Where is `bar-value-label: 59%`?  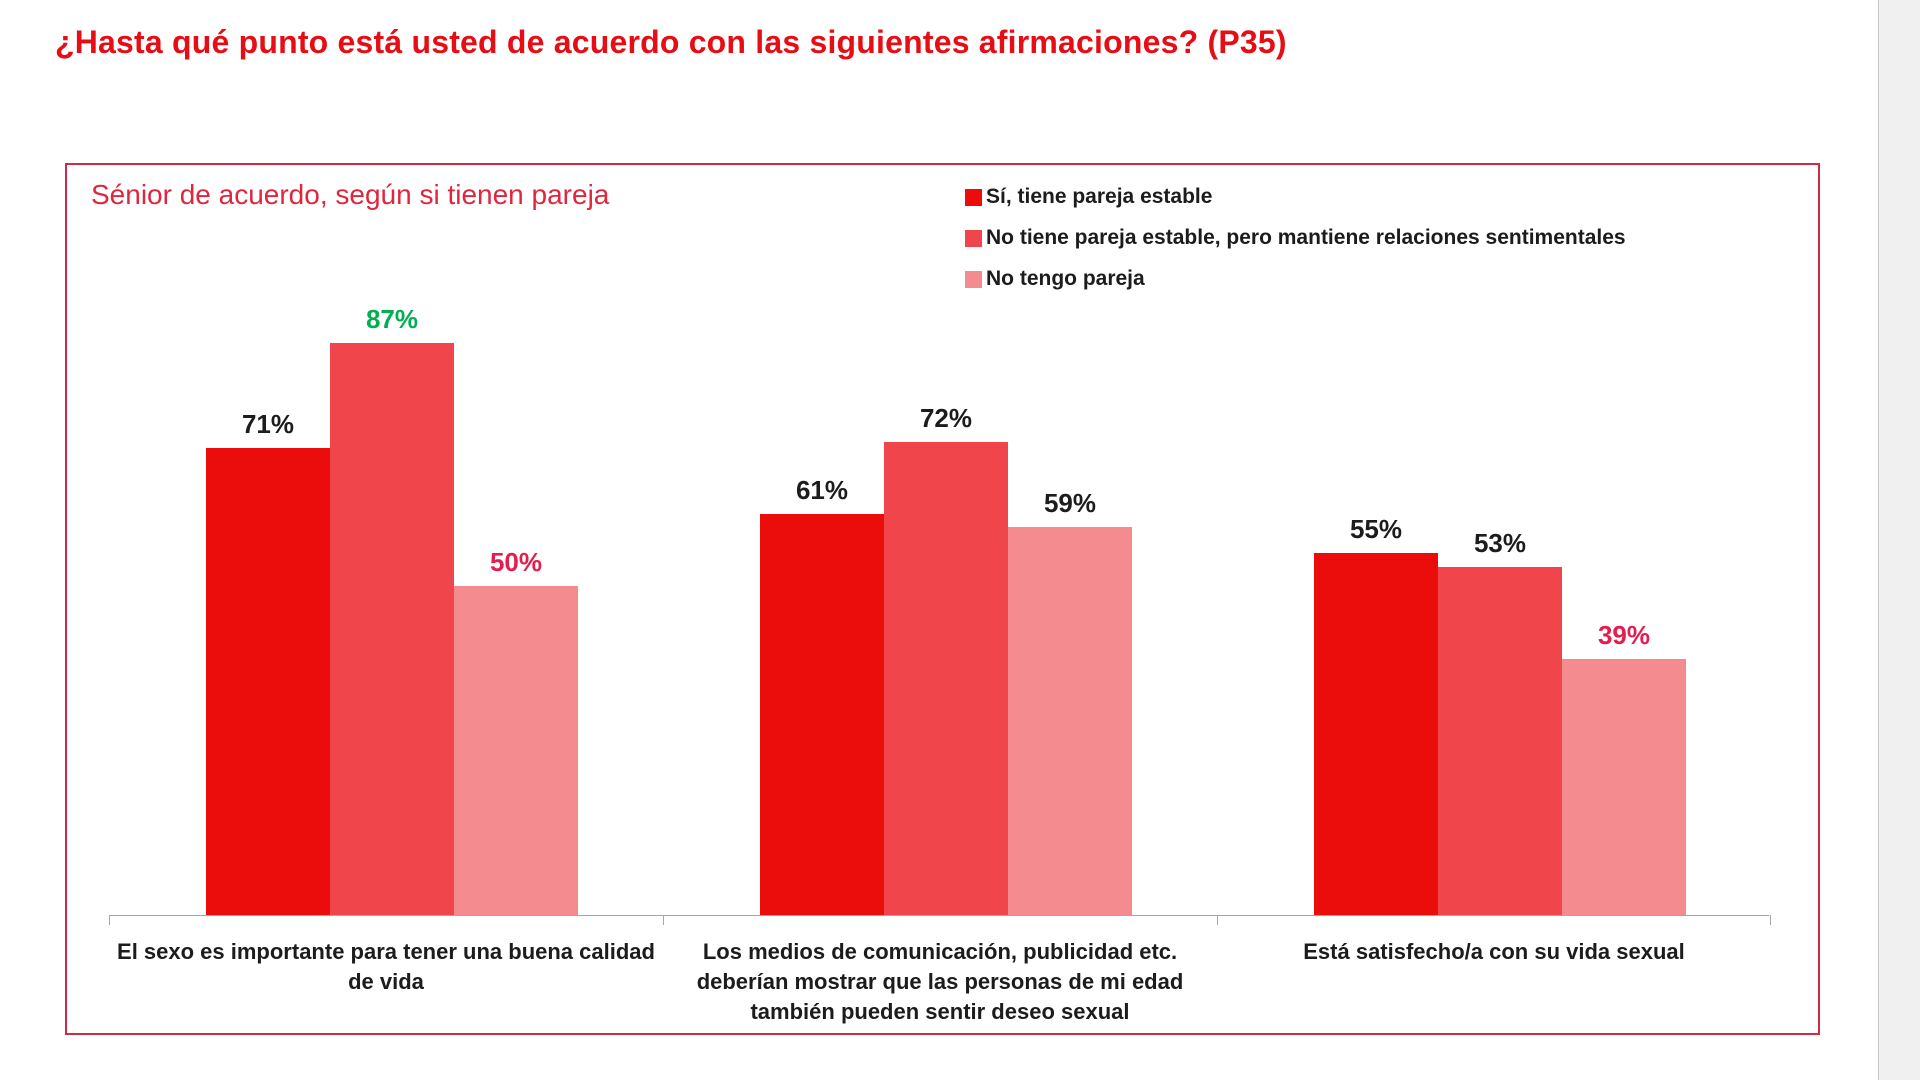 bar-value-label: 59% is located at coordinates (1070, 503).